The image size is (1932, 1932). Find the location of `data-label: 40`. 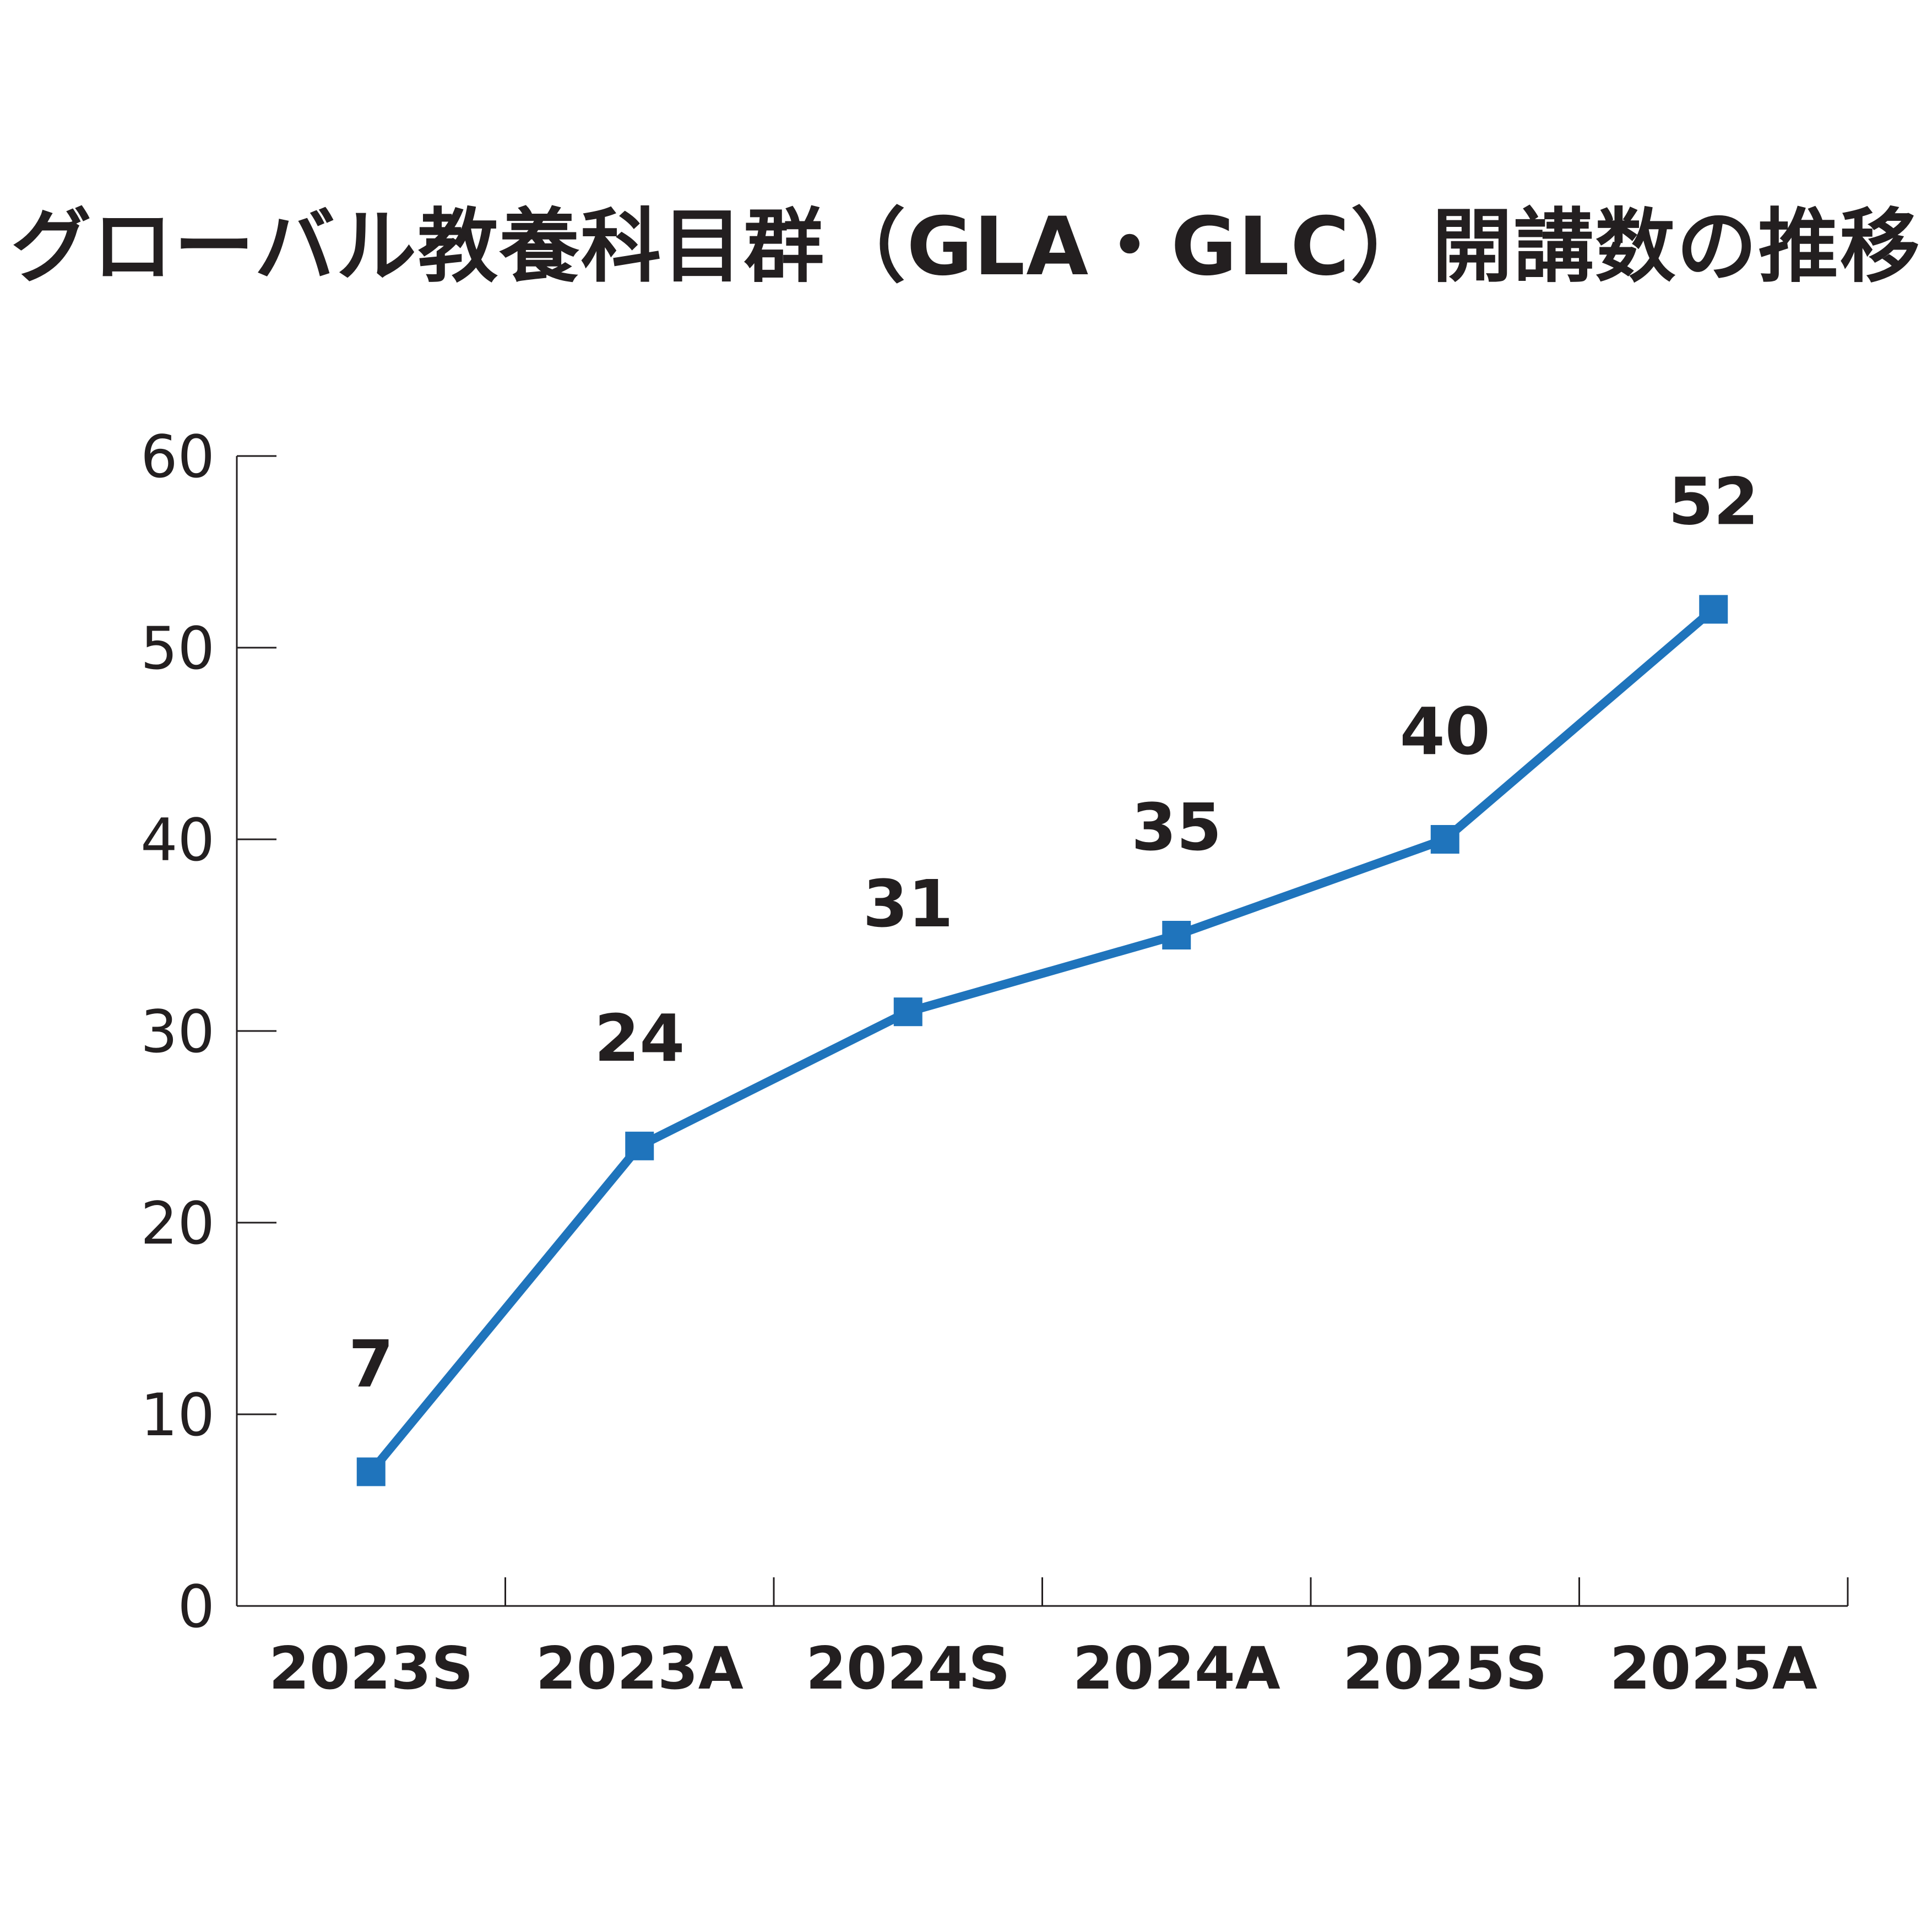

data-label: 40 is located at coordinates (1445, 731).